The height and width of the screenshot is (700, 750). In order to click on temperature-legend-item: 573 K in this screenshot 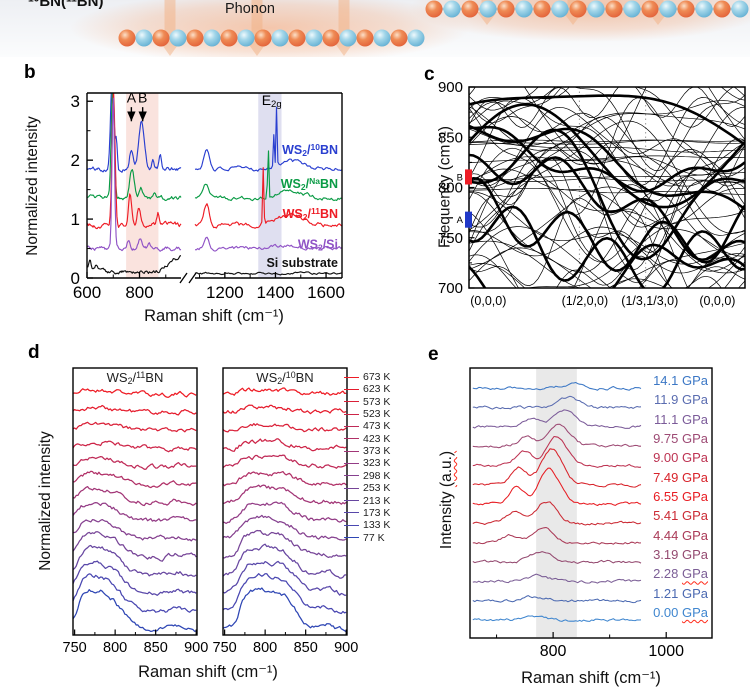, I will do `click(367, 402)`.